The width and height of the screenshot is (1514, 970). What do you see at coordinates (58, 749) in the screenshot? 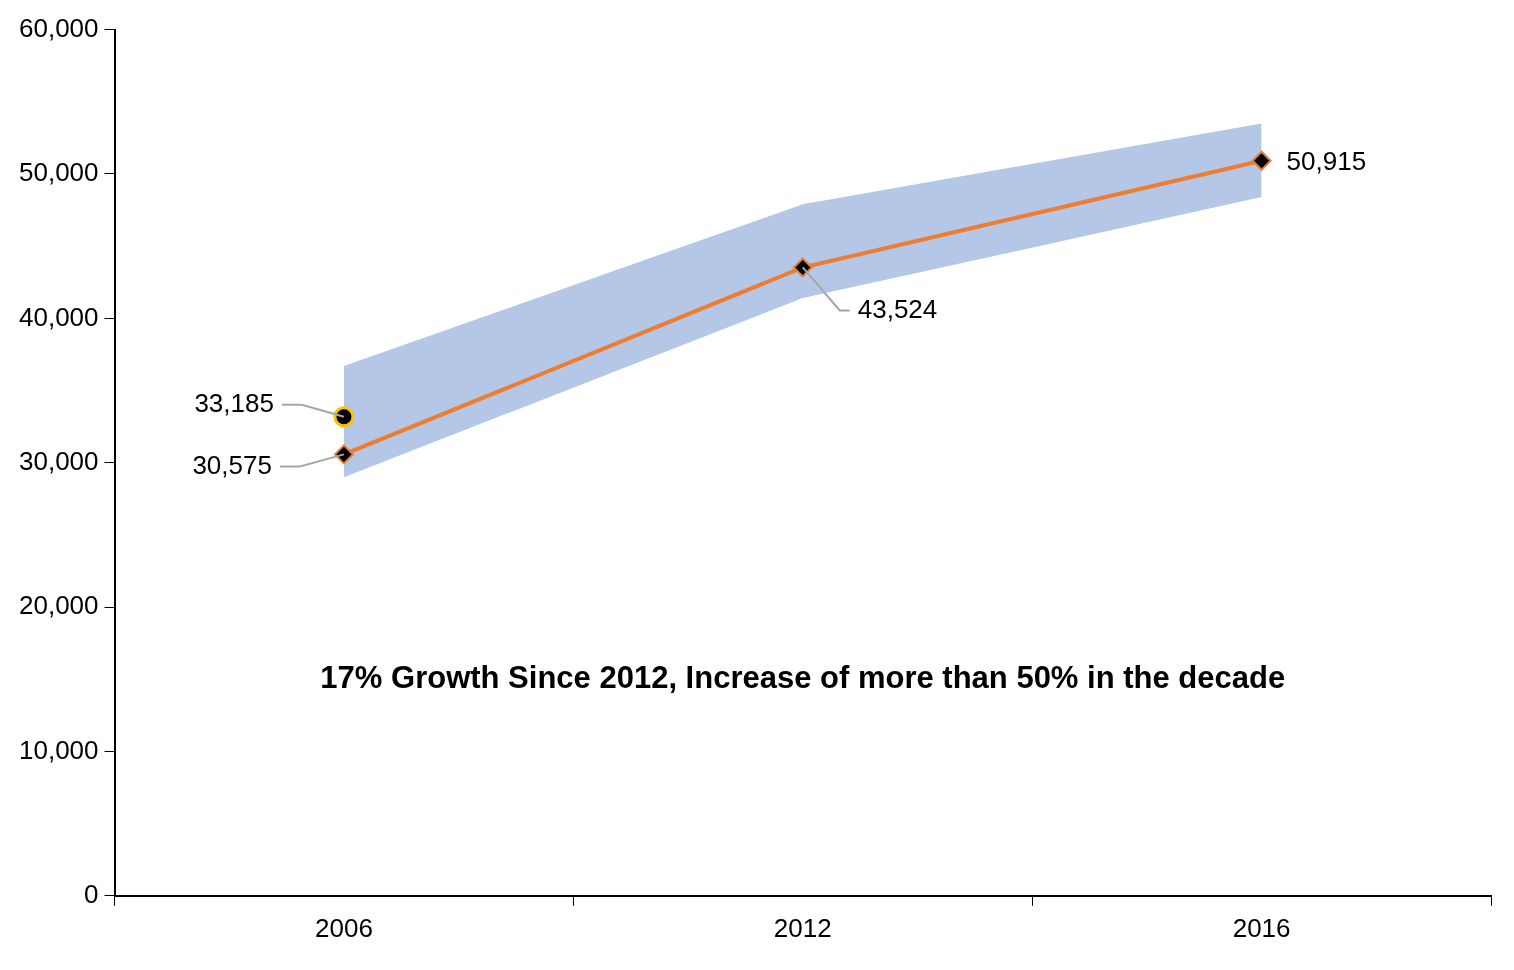
I see `y-tick-label: 10,000` at bounding box center [58, 749].